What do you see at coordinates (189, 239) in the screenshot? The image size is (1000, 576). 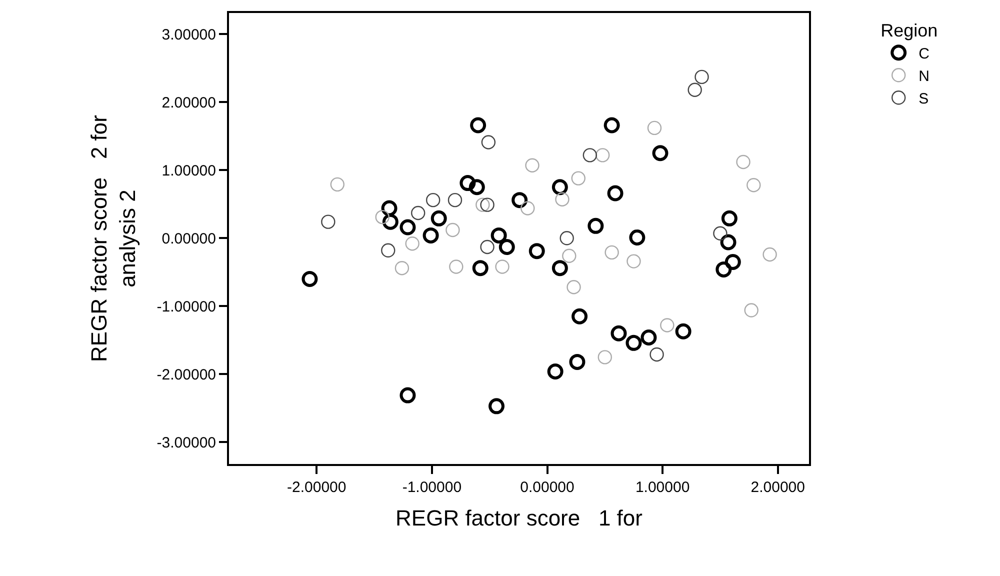 I see `y-tick-label: 0.00000` at bounding box center [189, 239].